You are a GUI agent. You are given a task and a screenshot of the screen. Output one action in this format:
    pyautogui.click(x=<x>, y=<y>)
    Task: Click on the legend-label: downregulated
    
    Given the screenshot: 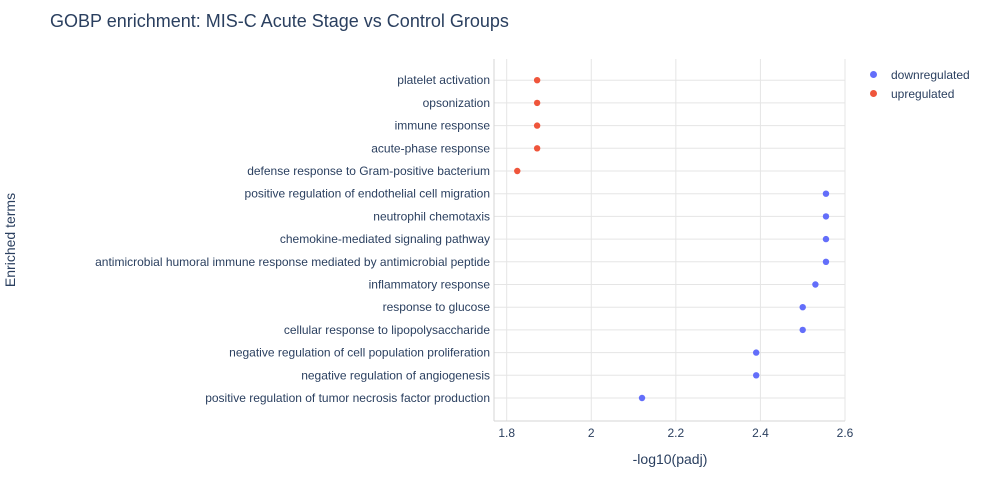 What is the action you would take?
    pyautogui.click(x=930, y=74)
    